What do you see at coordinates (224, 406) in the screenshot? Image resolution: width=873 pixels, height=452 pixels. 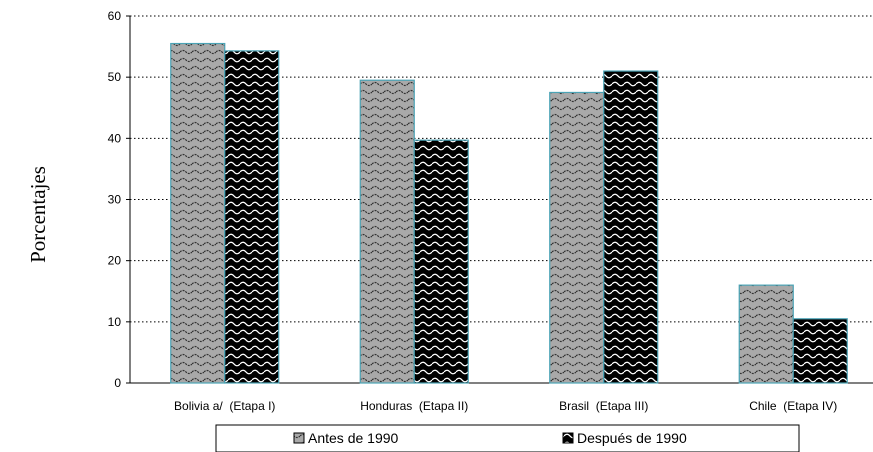 I see `x-category-label: Bolivia a/ (Etapa I)` at bounding box center [224, 406].